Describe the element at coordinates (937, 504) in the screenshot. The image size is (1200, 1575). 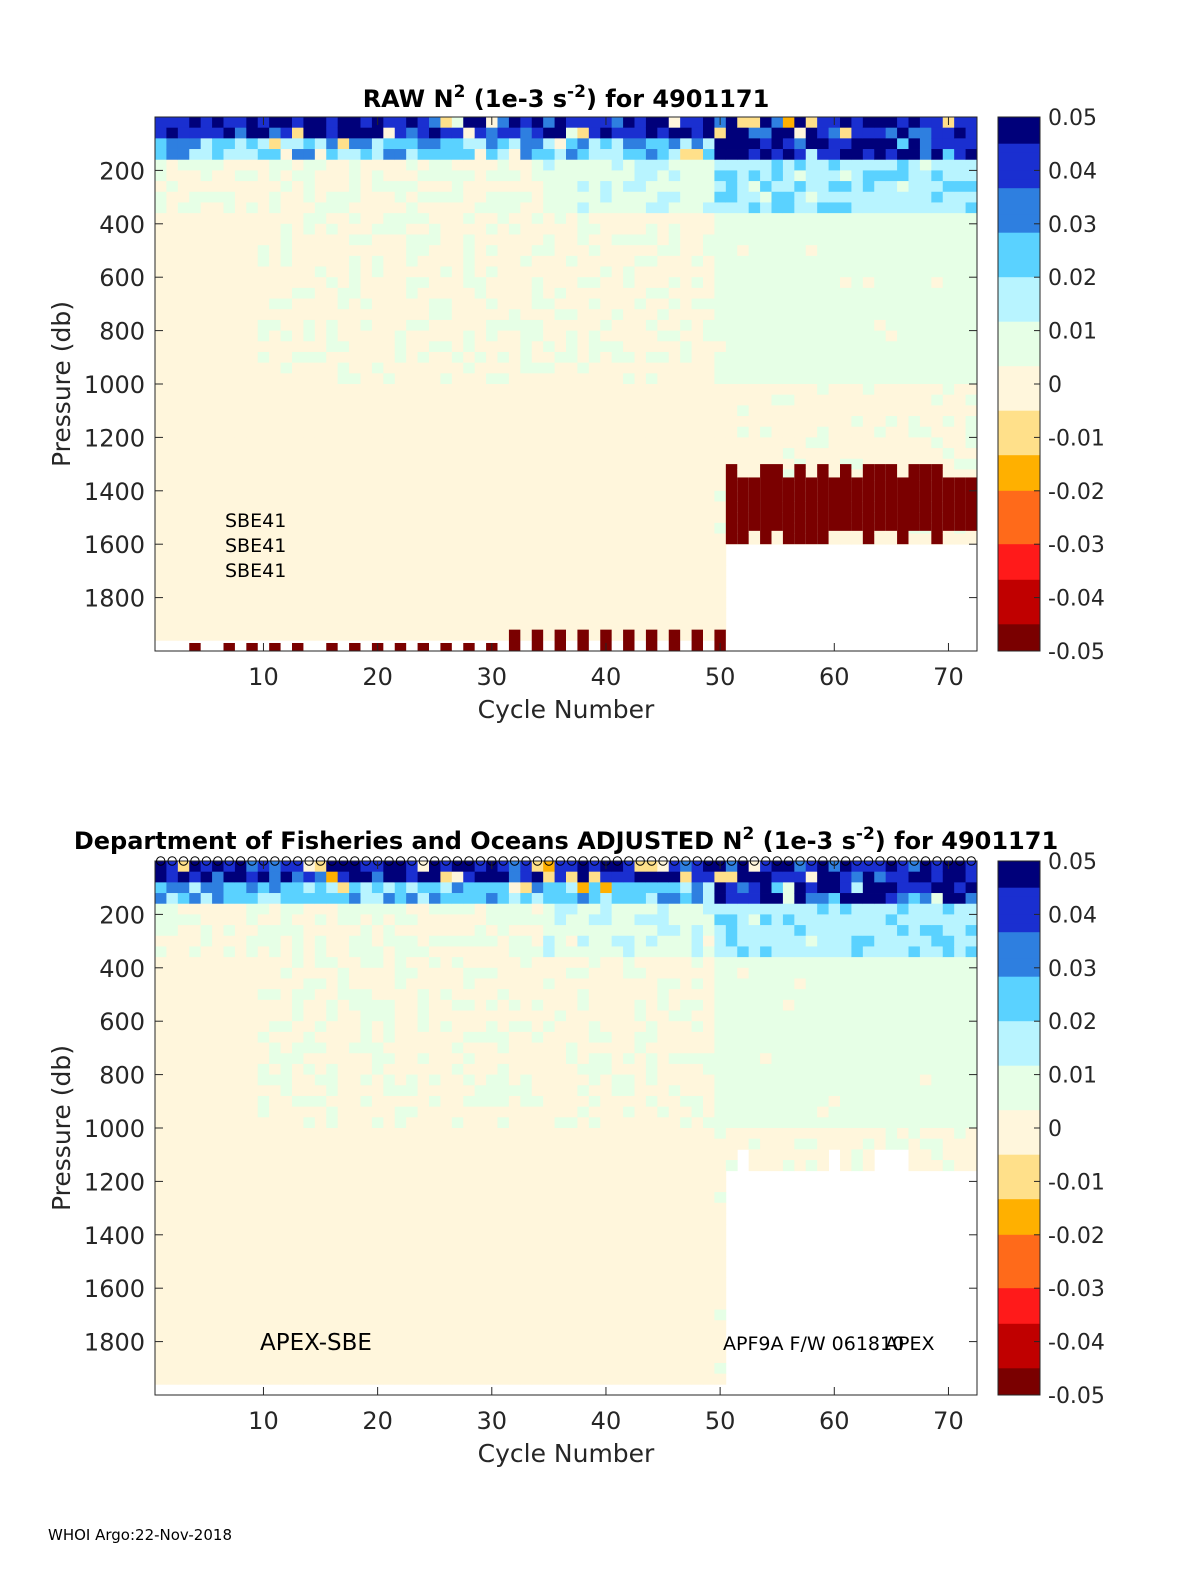
I see `deep-negative-cell` at that location.